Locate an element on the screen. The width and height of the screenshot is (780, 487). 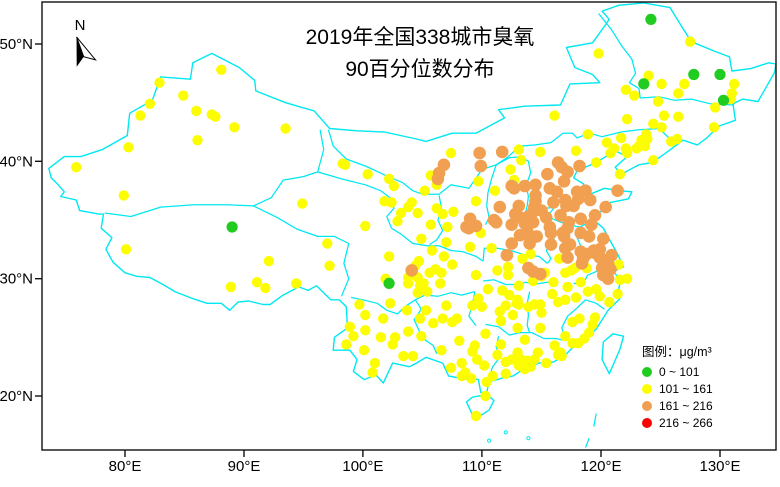
legend-range: 0 ~ 101 is located at coordinates (679, 371).